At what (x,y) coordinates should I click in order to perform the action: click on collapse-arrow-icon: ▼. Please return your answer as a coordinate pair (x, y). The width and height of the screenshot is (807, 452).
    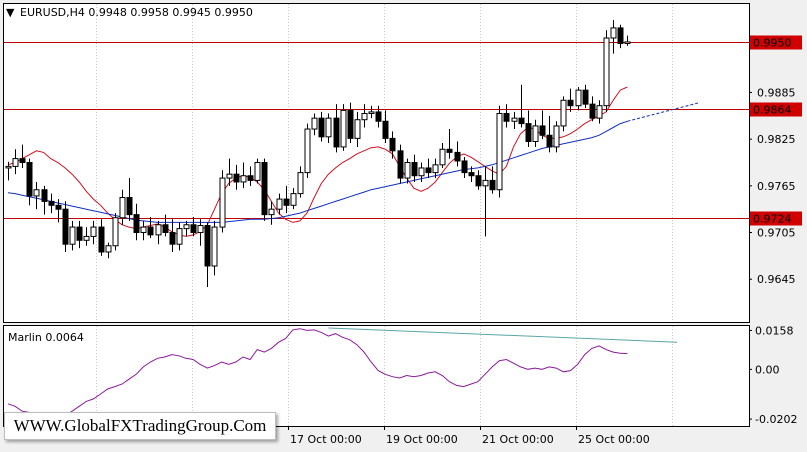
    Looking at the image, I should click on (10, 12).